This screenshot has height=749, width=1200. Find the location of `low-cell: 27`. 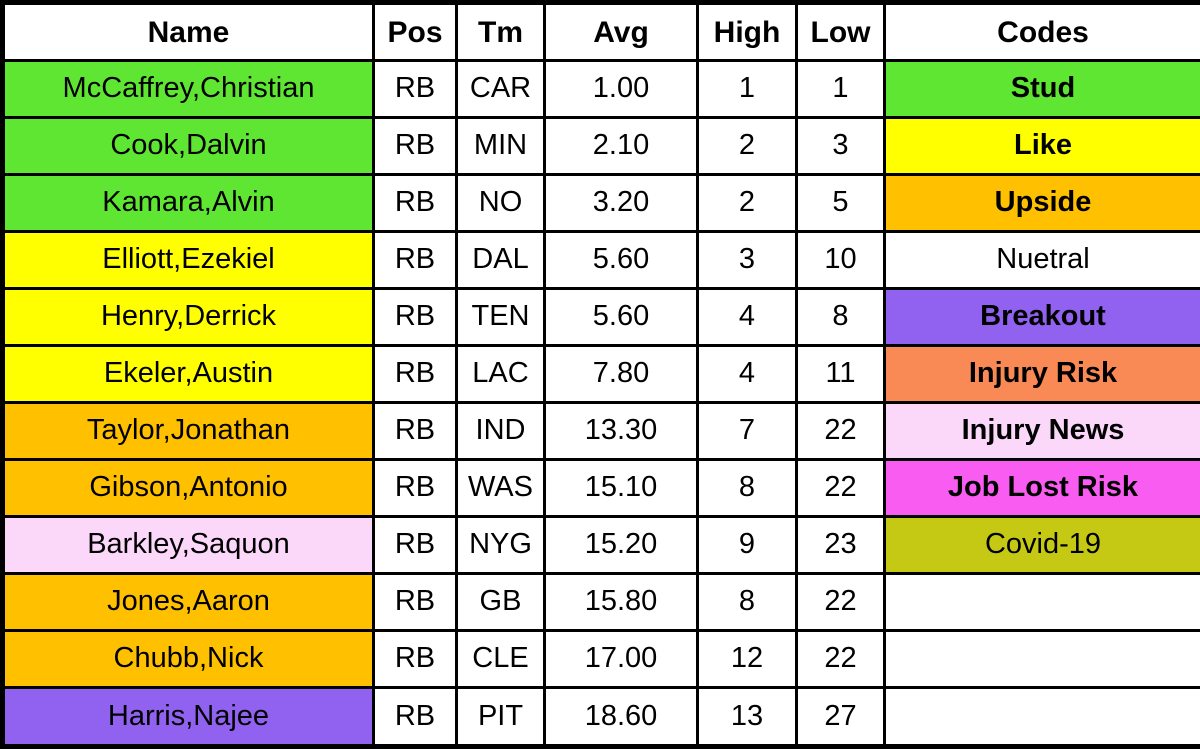

low-cell: 27 is located at coordinates (840, 717).